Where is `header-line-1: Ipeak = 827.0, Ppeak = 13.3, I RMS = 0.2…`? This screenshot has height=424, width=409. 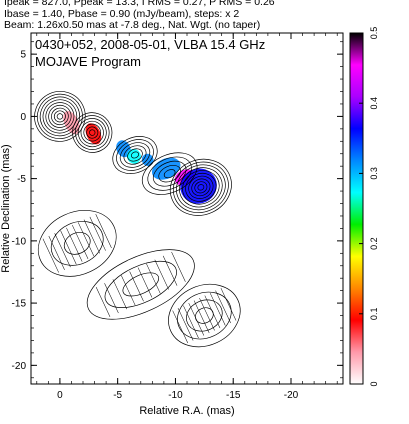 header-line-1: Ipeak = 827.0, Ppeak = 13.3, I RMS = 0.2… is located at coordinates (139, 4).